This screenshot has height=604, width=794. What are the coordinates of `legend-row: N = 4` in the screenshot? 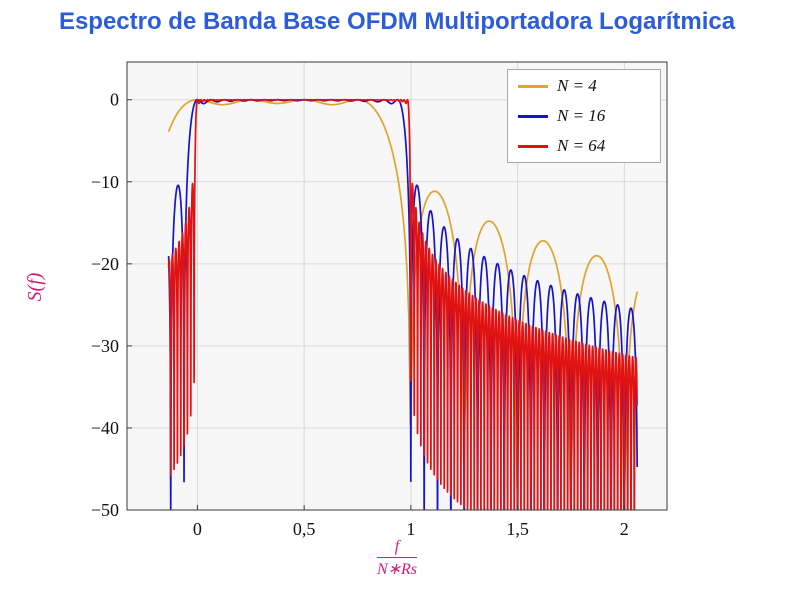 It's located at (584, 86).